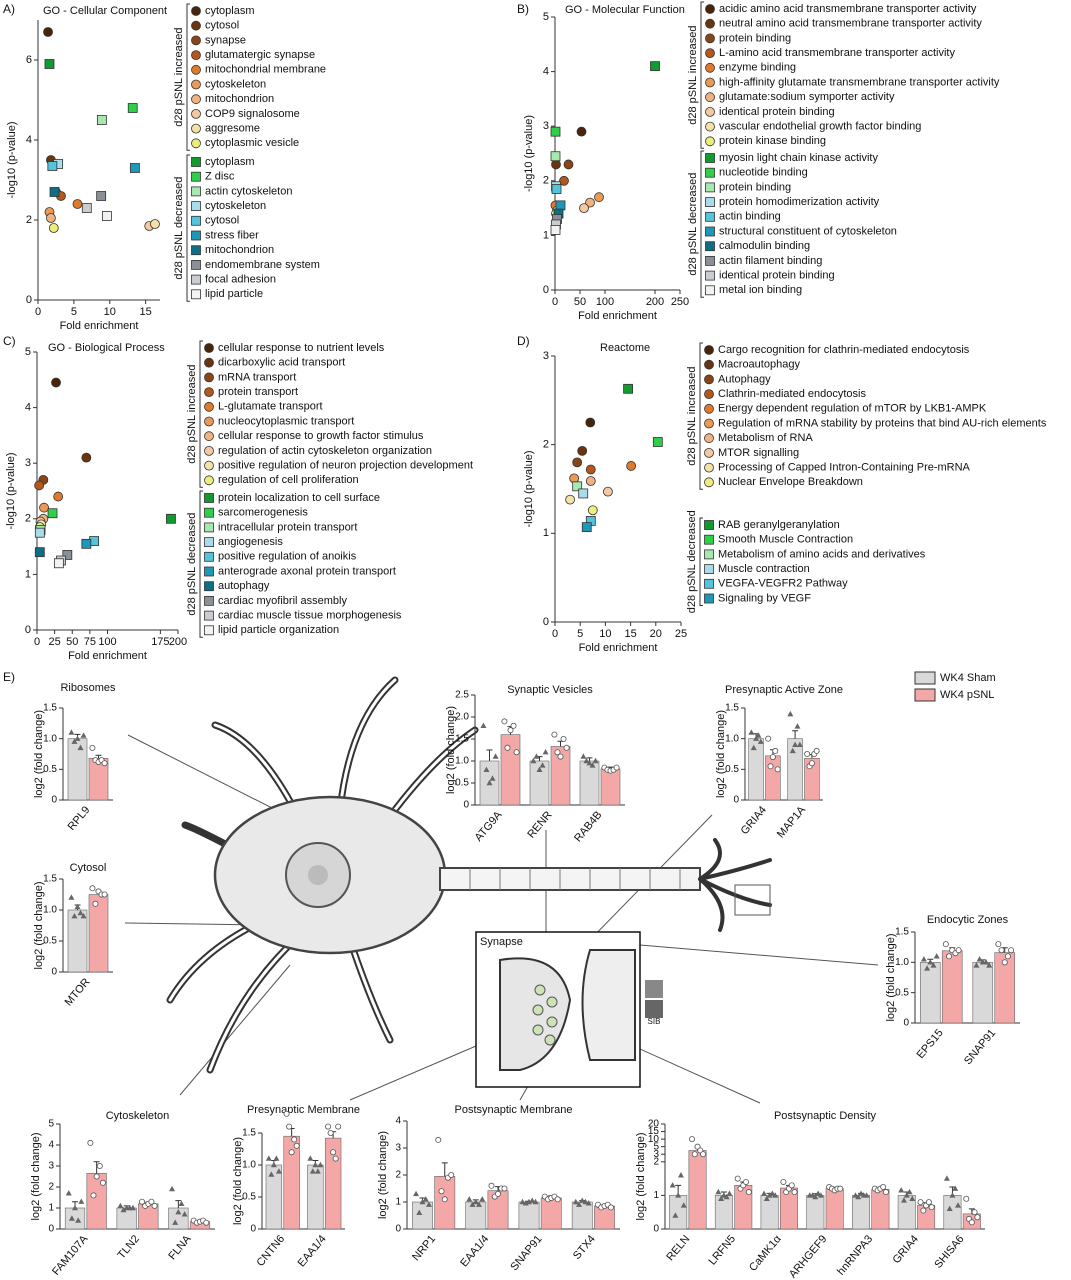 Image resolution: width=1071 pixels, height=1280 pixels. What do you see at coordinates (234, 294) in the screenshot?
I see `legend-label: lipid particle` at bounding box center [234, 294].